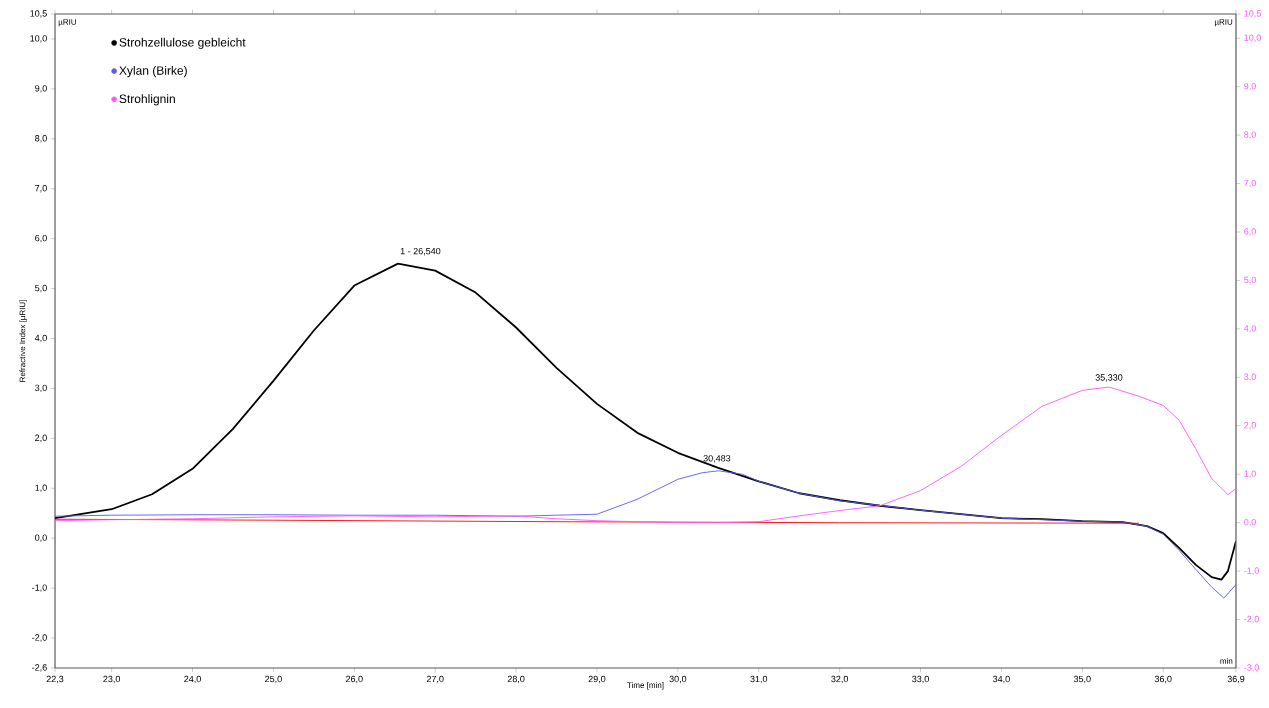 The image size is (1269, 708). I want to click on x-axis-title: Time [min], so click(645, 686).